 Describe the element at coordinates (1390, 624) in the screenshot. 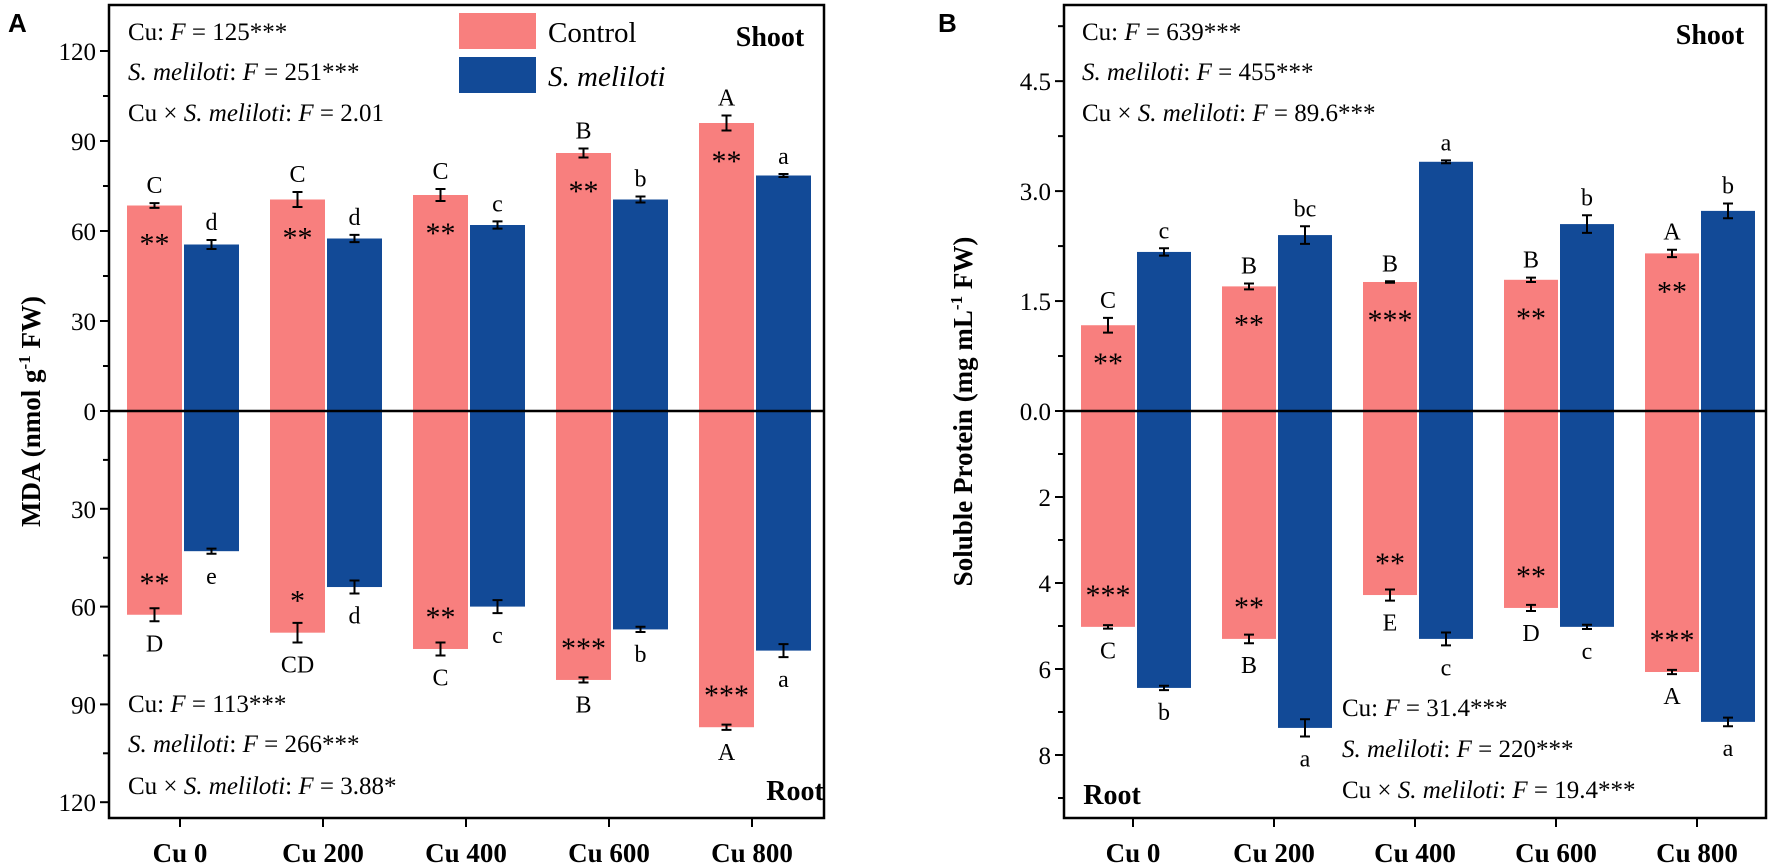

I see `significance-letter: E` at that location.